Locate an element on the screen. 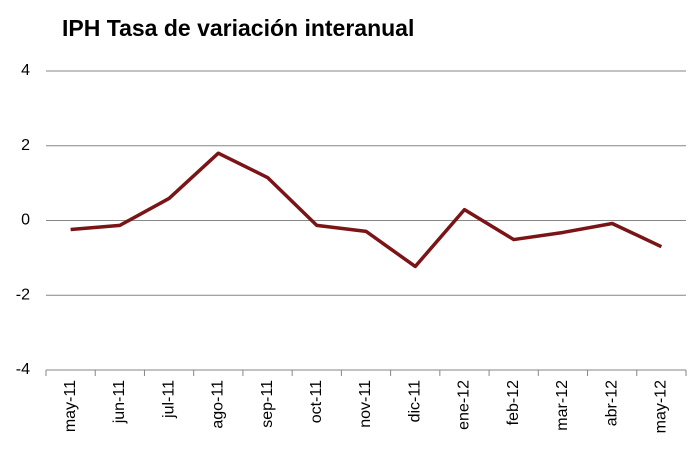 This screenshot has width=693, height=454. x-tick-label: ago-11 is located at coordinates (218, 404).